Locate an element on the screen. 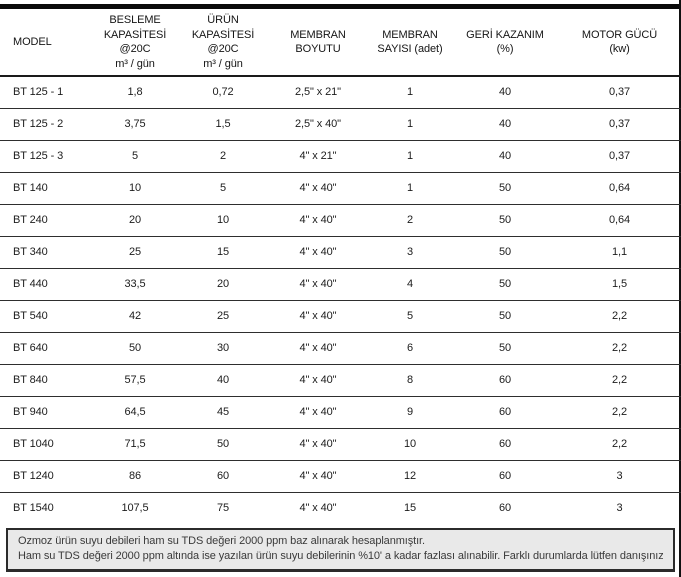 This screenshot has width=681, height=577. cell-model: BT 540 is located at coordinates (46, 316).